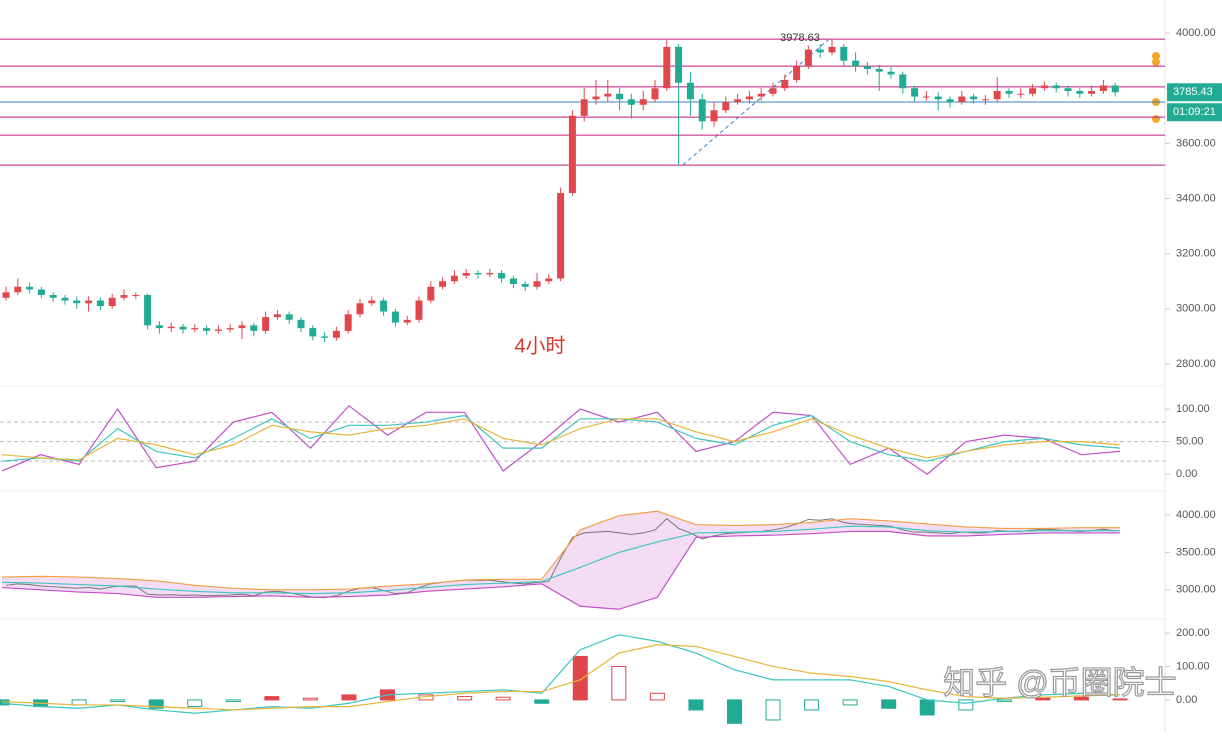  Describe the element at coordinates (1196, 143) in the screenshot. I see `y-tick-label: 3600.00` at that location.